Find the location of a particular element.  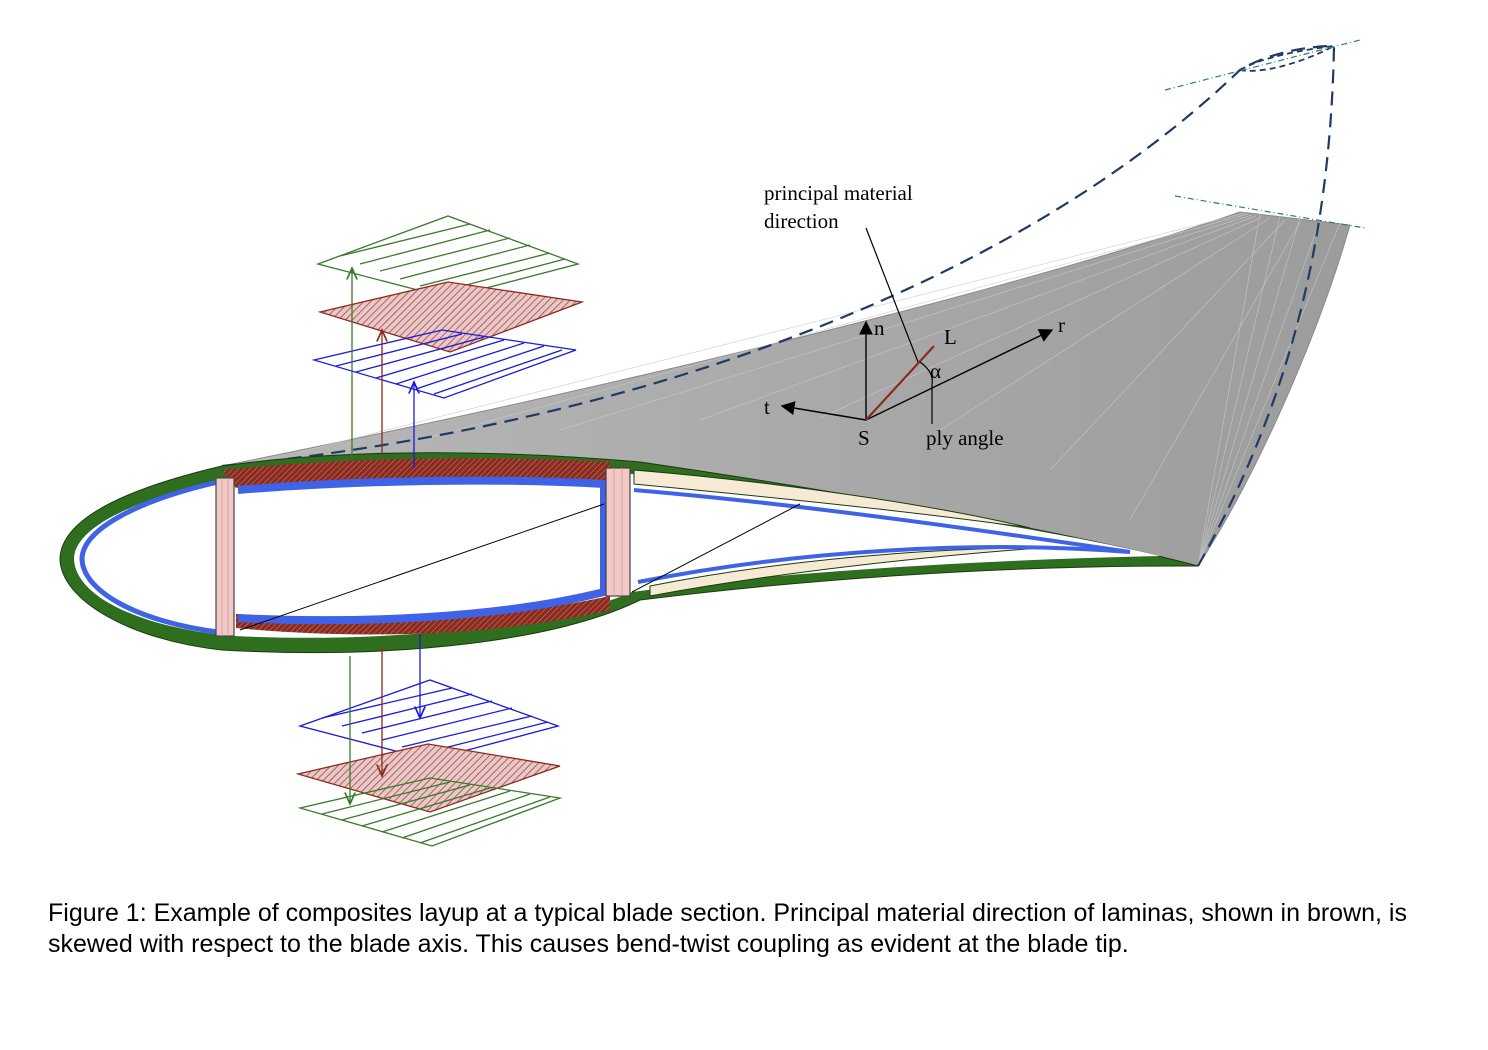

tip-chord-lines is located at coordinates (1265, 134).